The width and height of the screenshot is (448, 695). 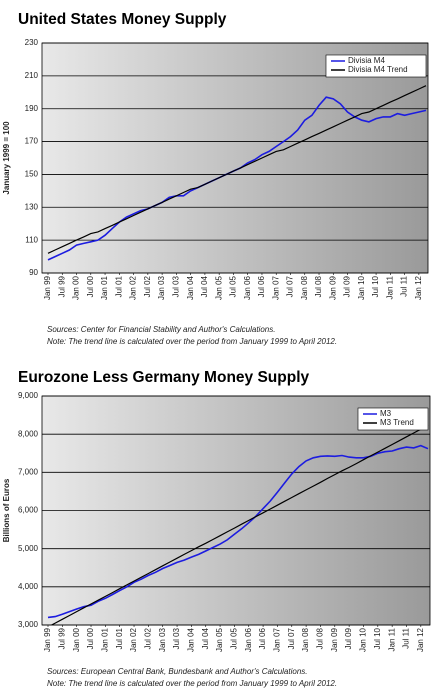 I want to click on legend-label: Divisia M4, so click(x=366, y=60).